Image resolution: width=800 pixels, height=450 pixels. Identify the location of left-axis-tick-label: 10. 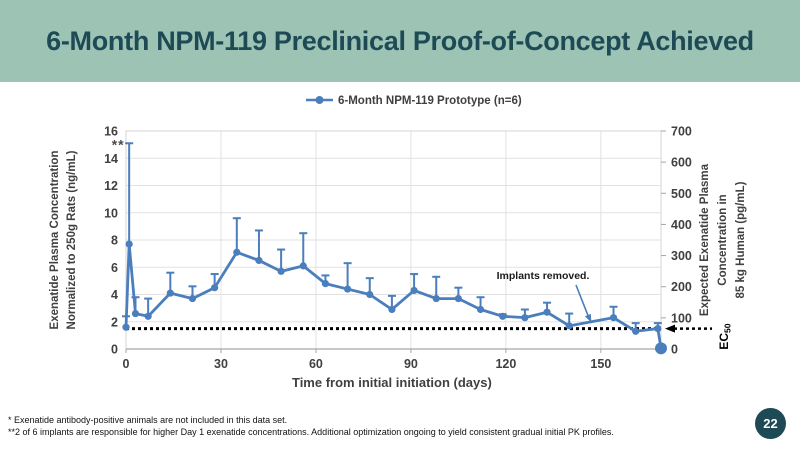
(111, 213).